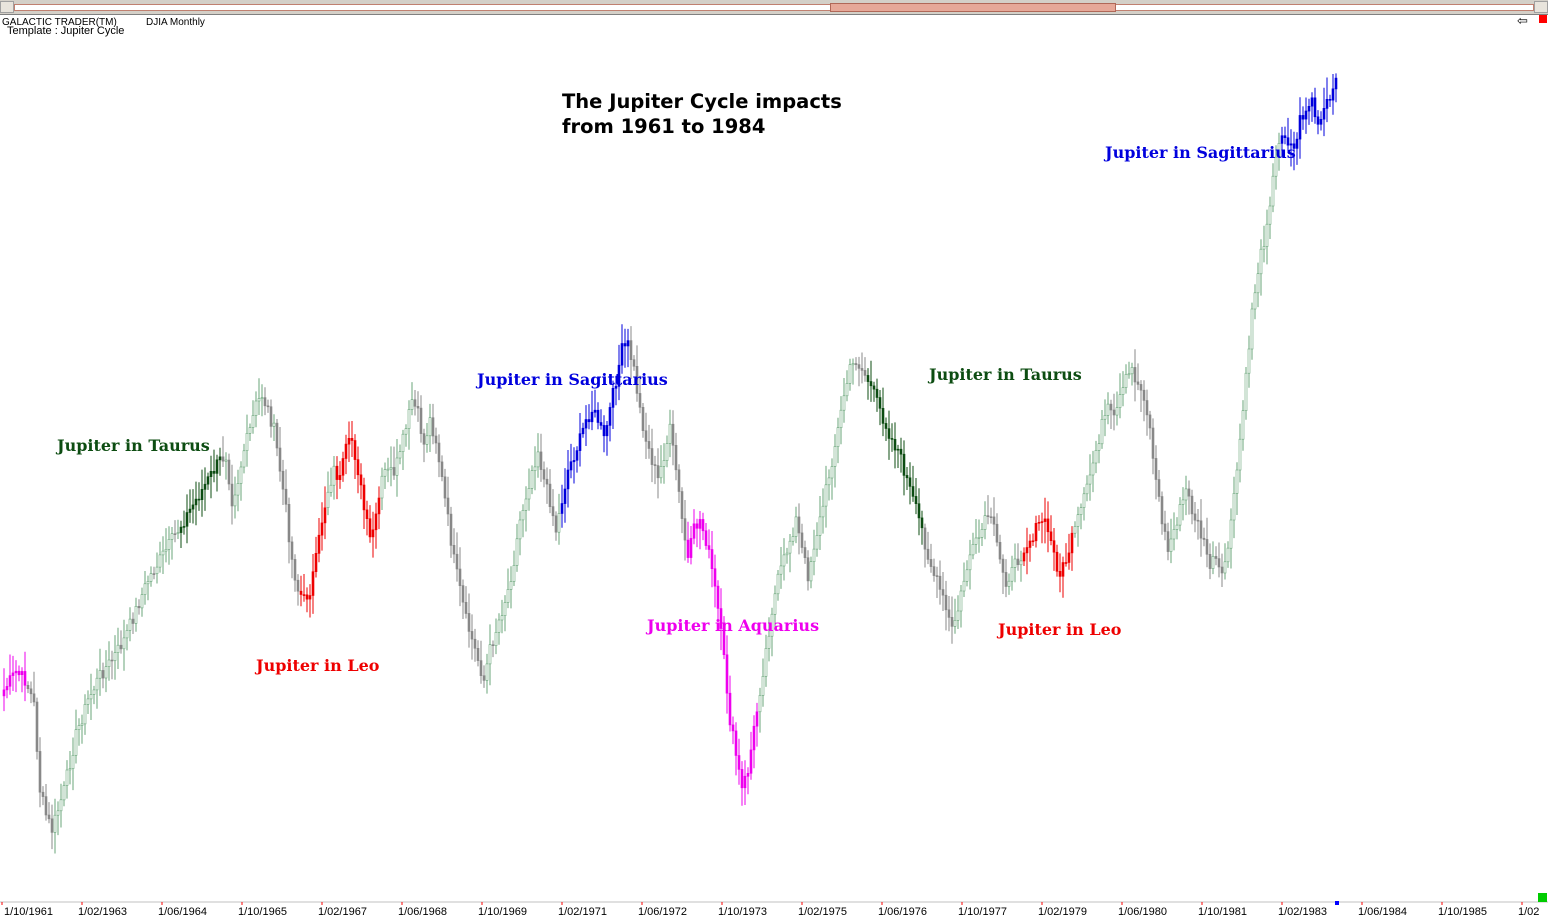  Describe the element at coordinates (1542, 897) in the screenshot. I see `status-indicator-icon` at that location.